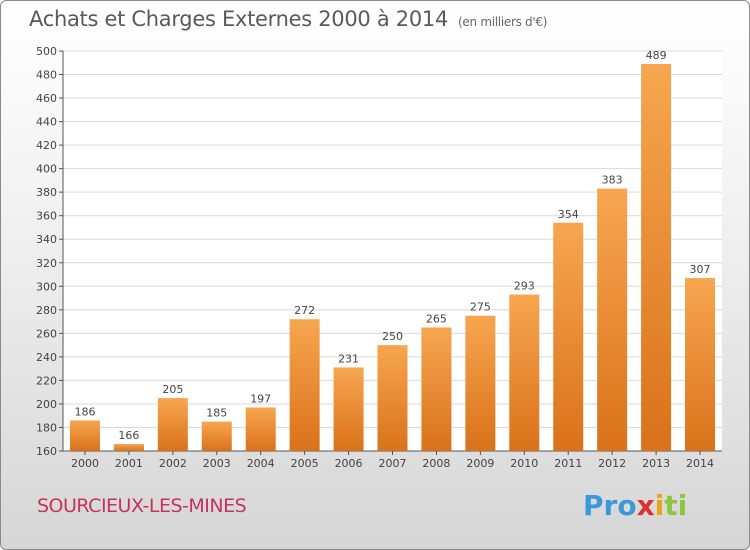 The width and height of the screenshot is (750, 550). Describe the element at coordinates (700, 364) in the screenshot. I see `bar-2014` at that location.